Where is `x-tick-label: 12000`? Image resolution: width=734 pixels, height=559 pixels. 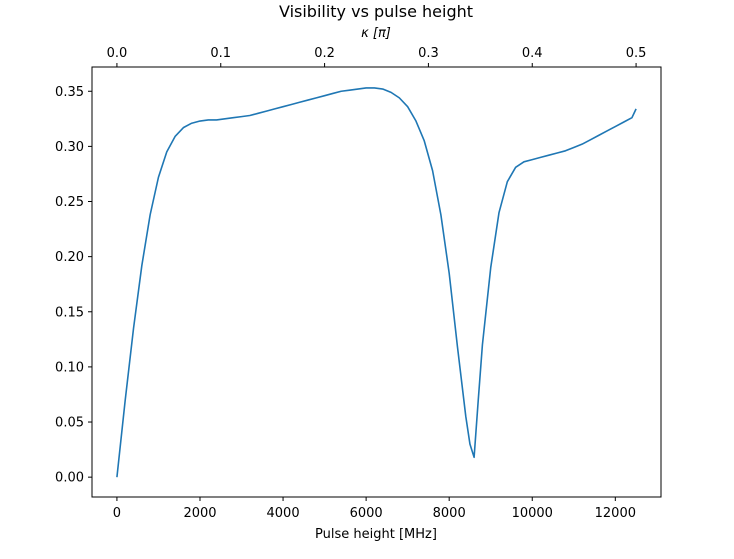
x-tick-label: 12000 is located at coordinates (615, 513).